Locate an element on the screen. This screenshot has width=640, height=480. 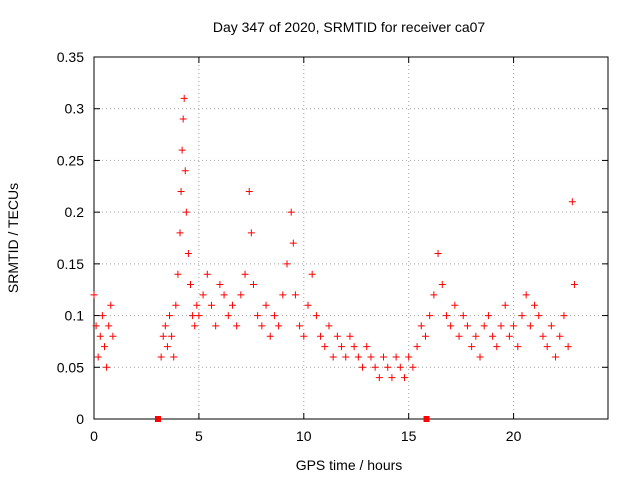
y-tick-label: 0 is located at coordinates (80, 419).